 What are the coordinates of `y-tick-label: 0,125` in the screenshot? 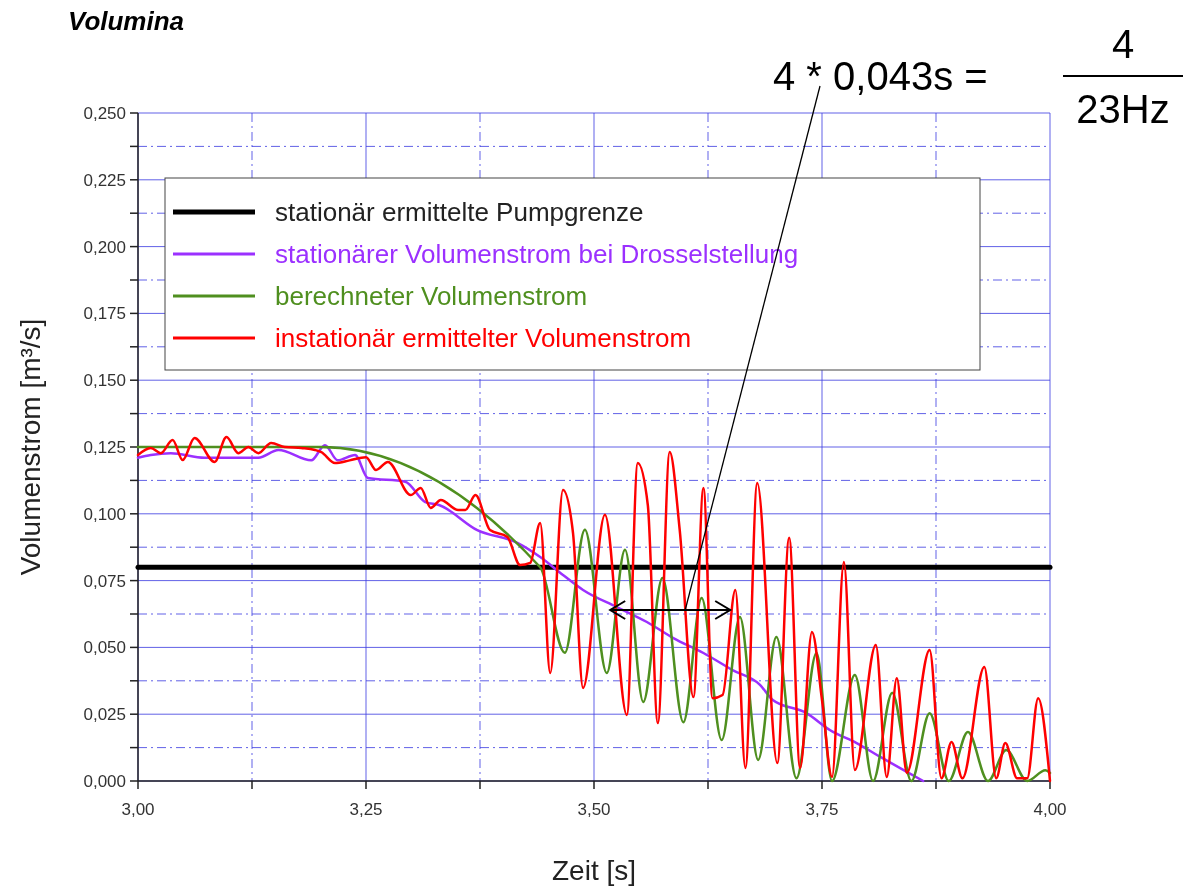 It's located at (104, 447).